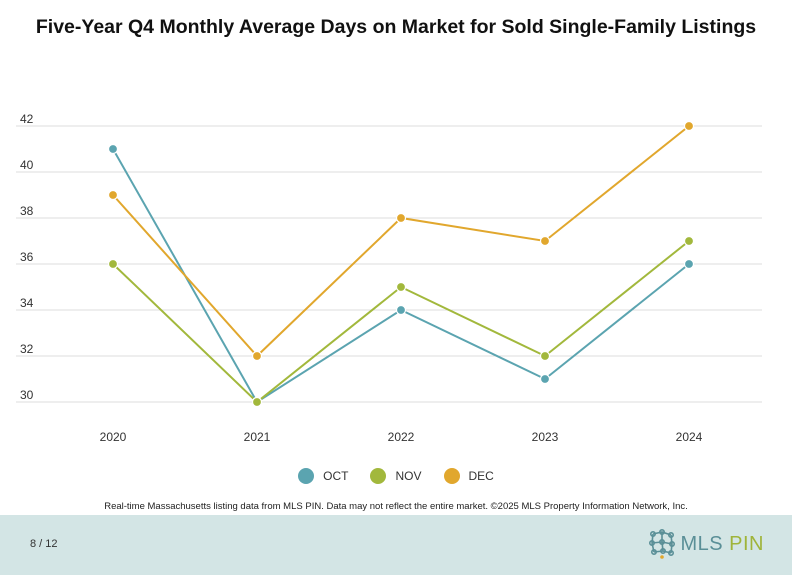  I want to click on legend-item-oct: OCT, so click(323, 476).